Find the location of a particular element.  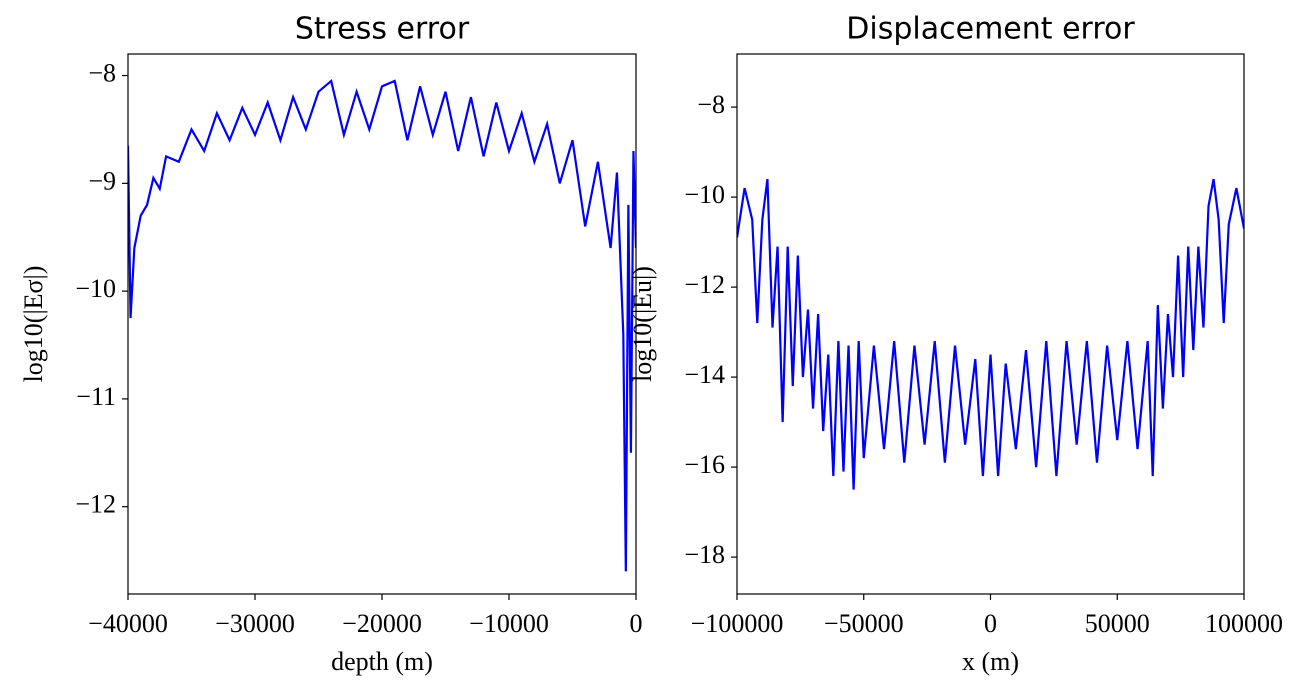

y-tick-label: −11 is located at coordinates (96, 396).